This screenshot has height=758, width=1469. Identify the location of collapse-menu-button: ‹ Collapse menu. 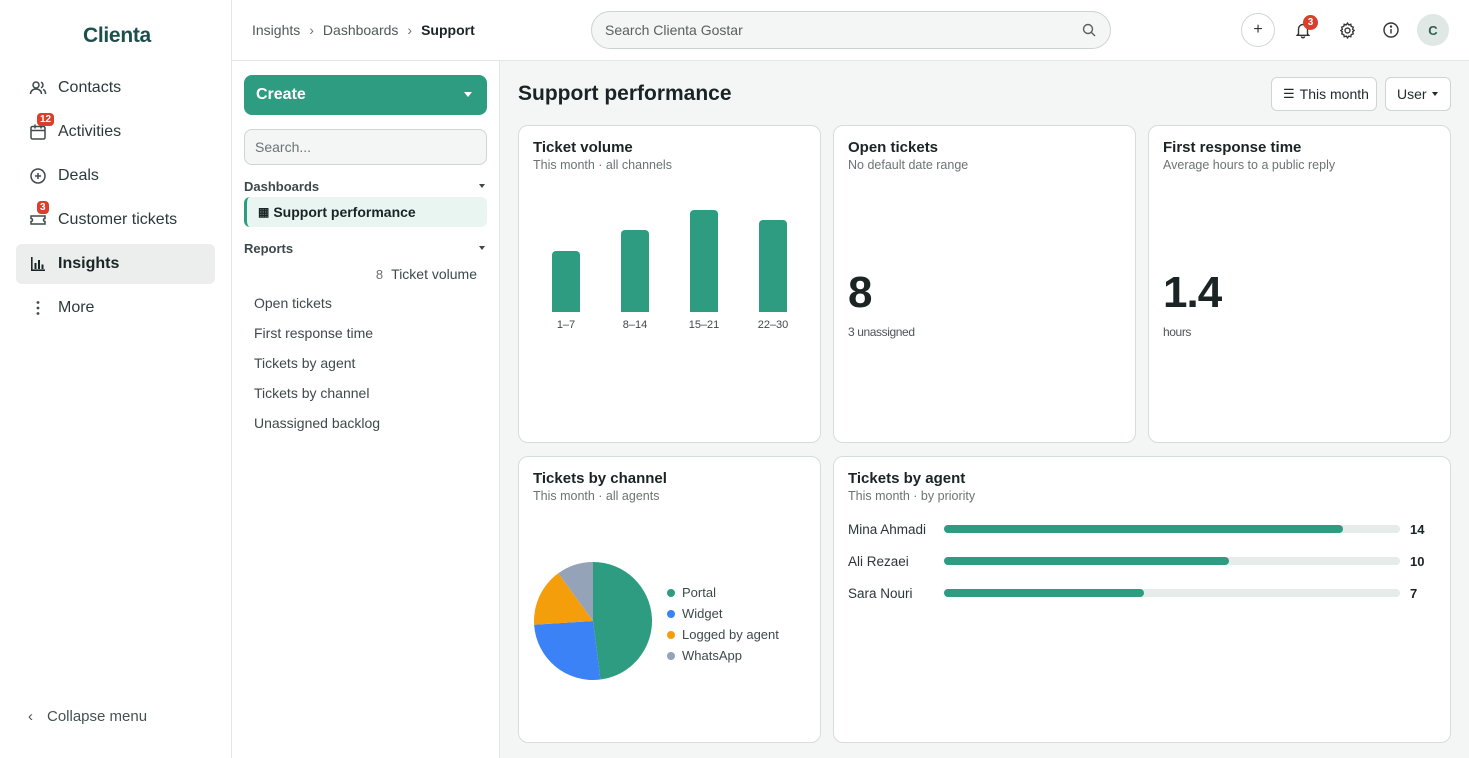
(87, 716).